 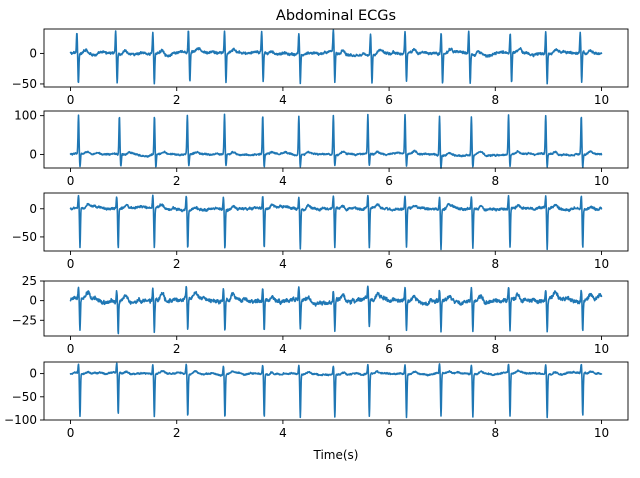 What do you see at coordinates (25, 116) in the screenshot?
I see `y-tick-label: 100` at bounding box center [25, 116].